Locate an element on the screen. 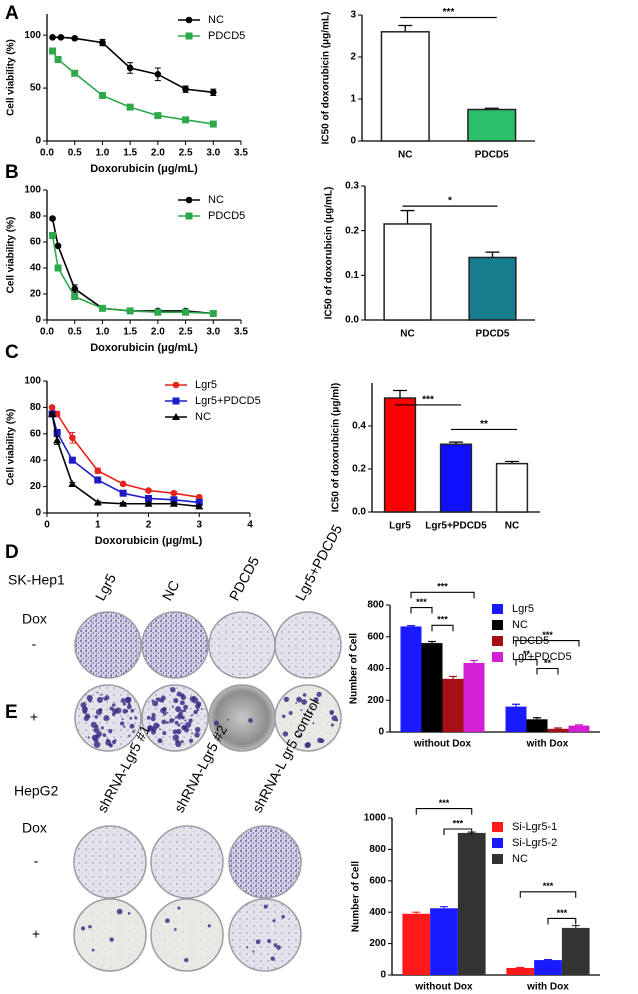  x-tick-label: 1 is located at coordinates (98, 525).